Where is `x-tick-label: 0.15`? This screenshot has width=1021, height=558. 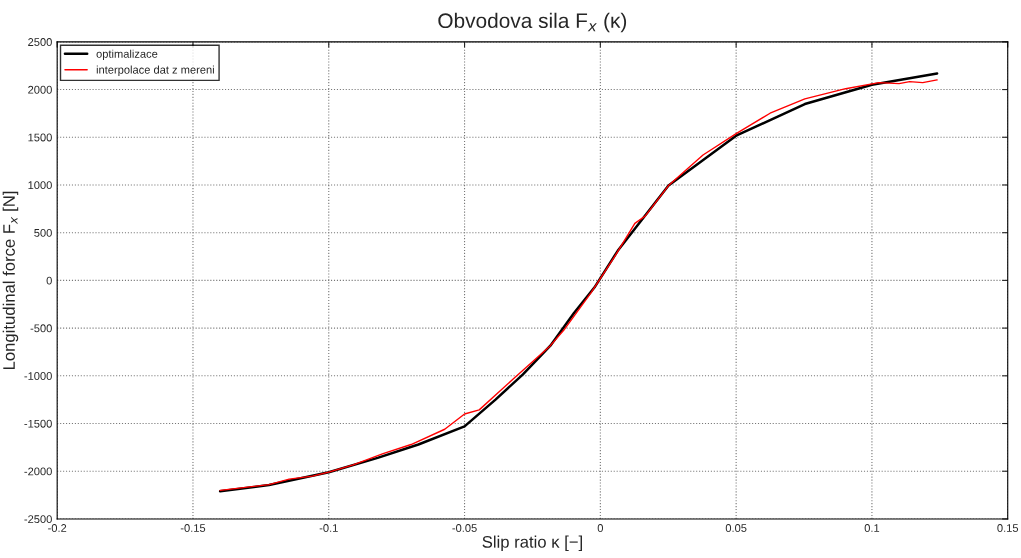 x-tick-label: 0.15 is located at coordinates (1008, 528).